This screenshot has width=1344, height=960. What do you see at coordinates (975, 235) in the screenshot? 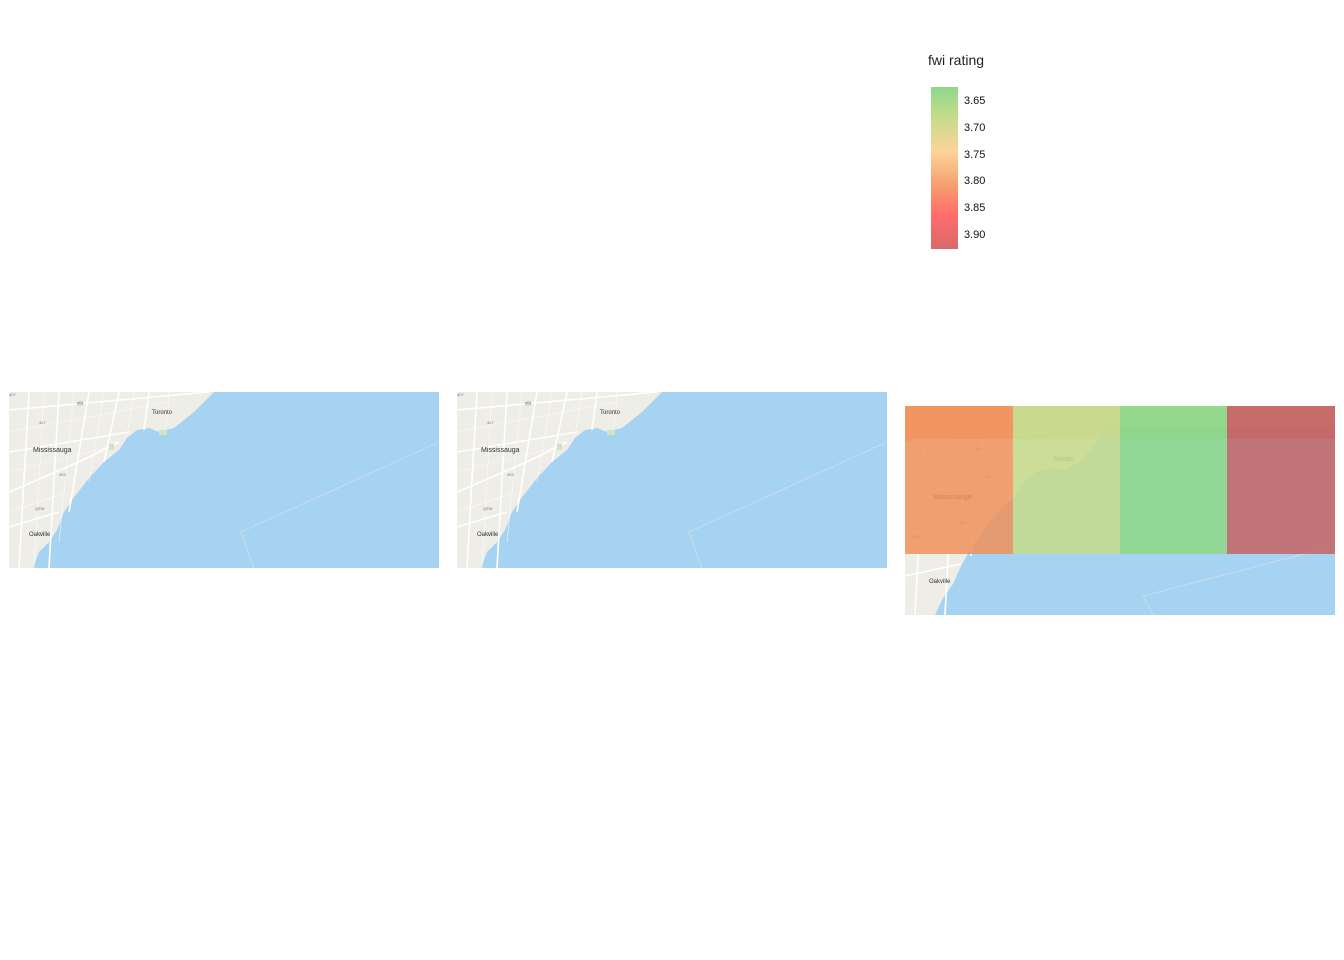
I see `legend-tick: 3.90` at bounding box center [975, 235].